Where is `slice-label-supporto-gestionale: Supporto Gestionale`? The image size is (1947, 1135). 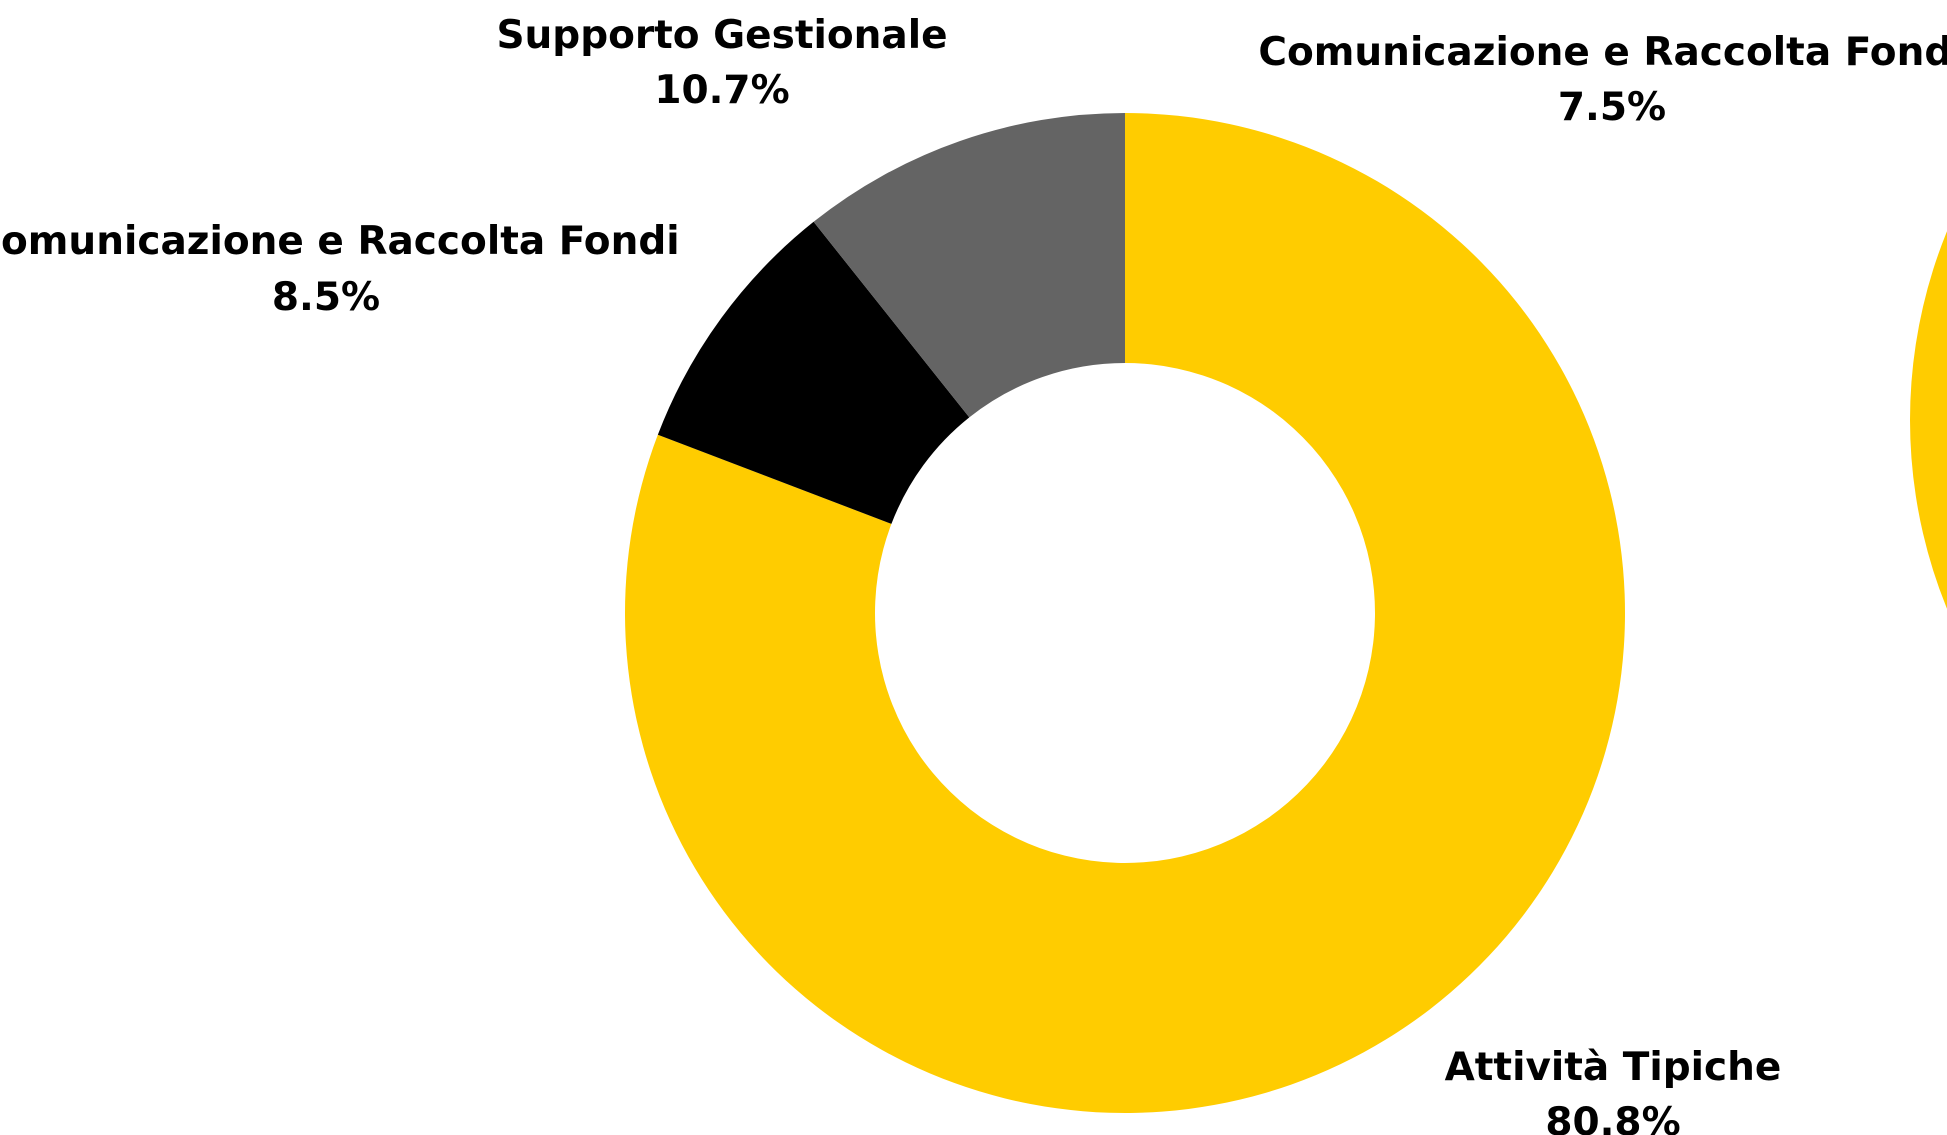
slice-label-supporto-gestionale: Supporto Gestionale is located at coordinates (721, 35).